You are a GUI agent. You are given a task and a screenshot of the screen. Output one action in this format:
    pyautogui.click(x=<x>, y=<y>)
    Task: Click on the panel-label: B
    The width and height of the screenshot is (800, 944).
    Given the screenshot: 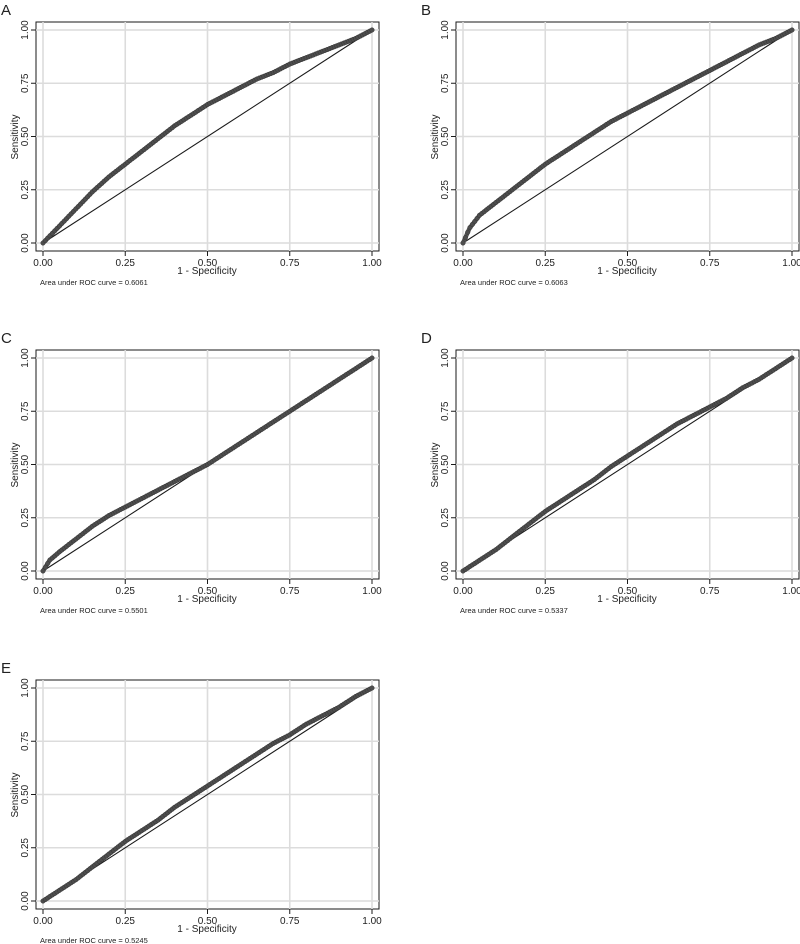 What is the action you would take?
    pyautogui.click(x=426, y=10)
    